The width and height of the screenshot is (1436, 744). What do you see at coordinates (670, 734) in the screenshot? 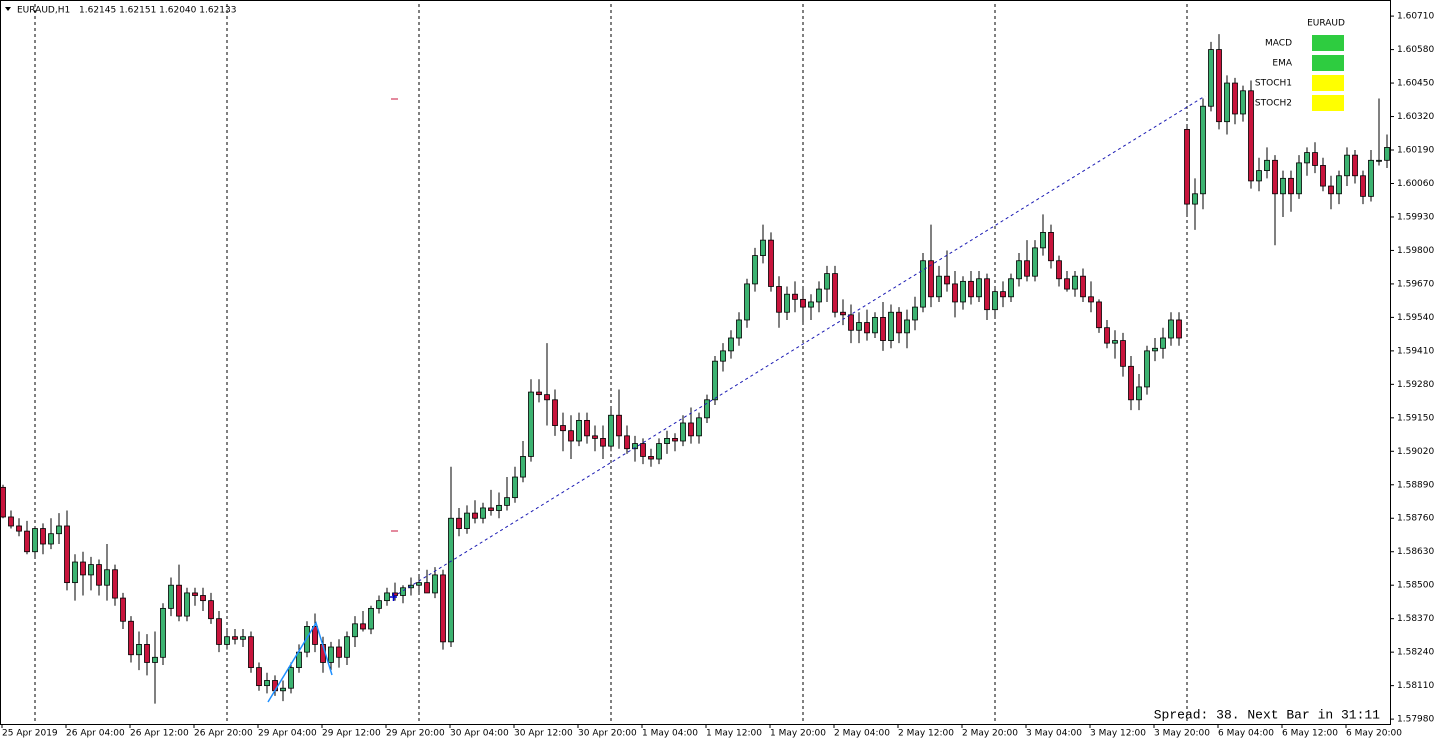
I see `x-tick-label: 1 May 04:00` at bounding box center [670, 734].